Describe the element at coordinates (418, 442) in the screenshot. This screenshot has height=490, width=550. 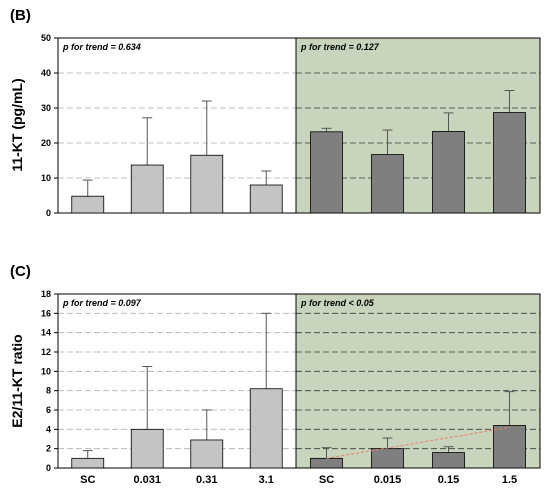
I see `trend-line` at that location.